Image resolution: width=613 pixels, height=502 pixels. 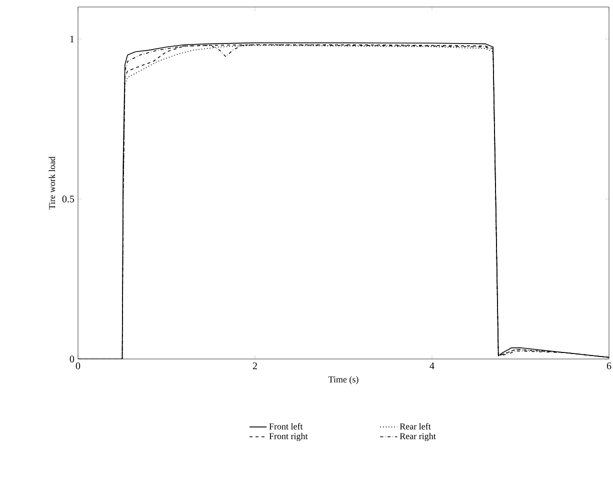 What do you see at coordinates (286, 426) in the screenshot?
I see `legend-label: Front left` at bounding box center [286, 426].